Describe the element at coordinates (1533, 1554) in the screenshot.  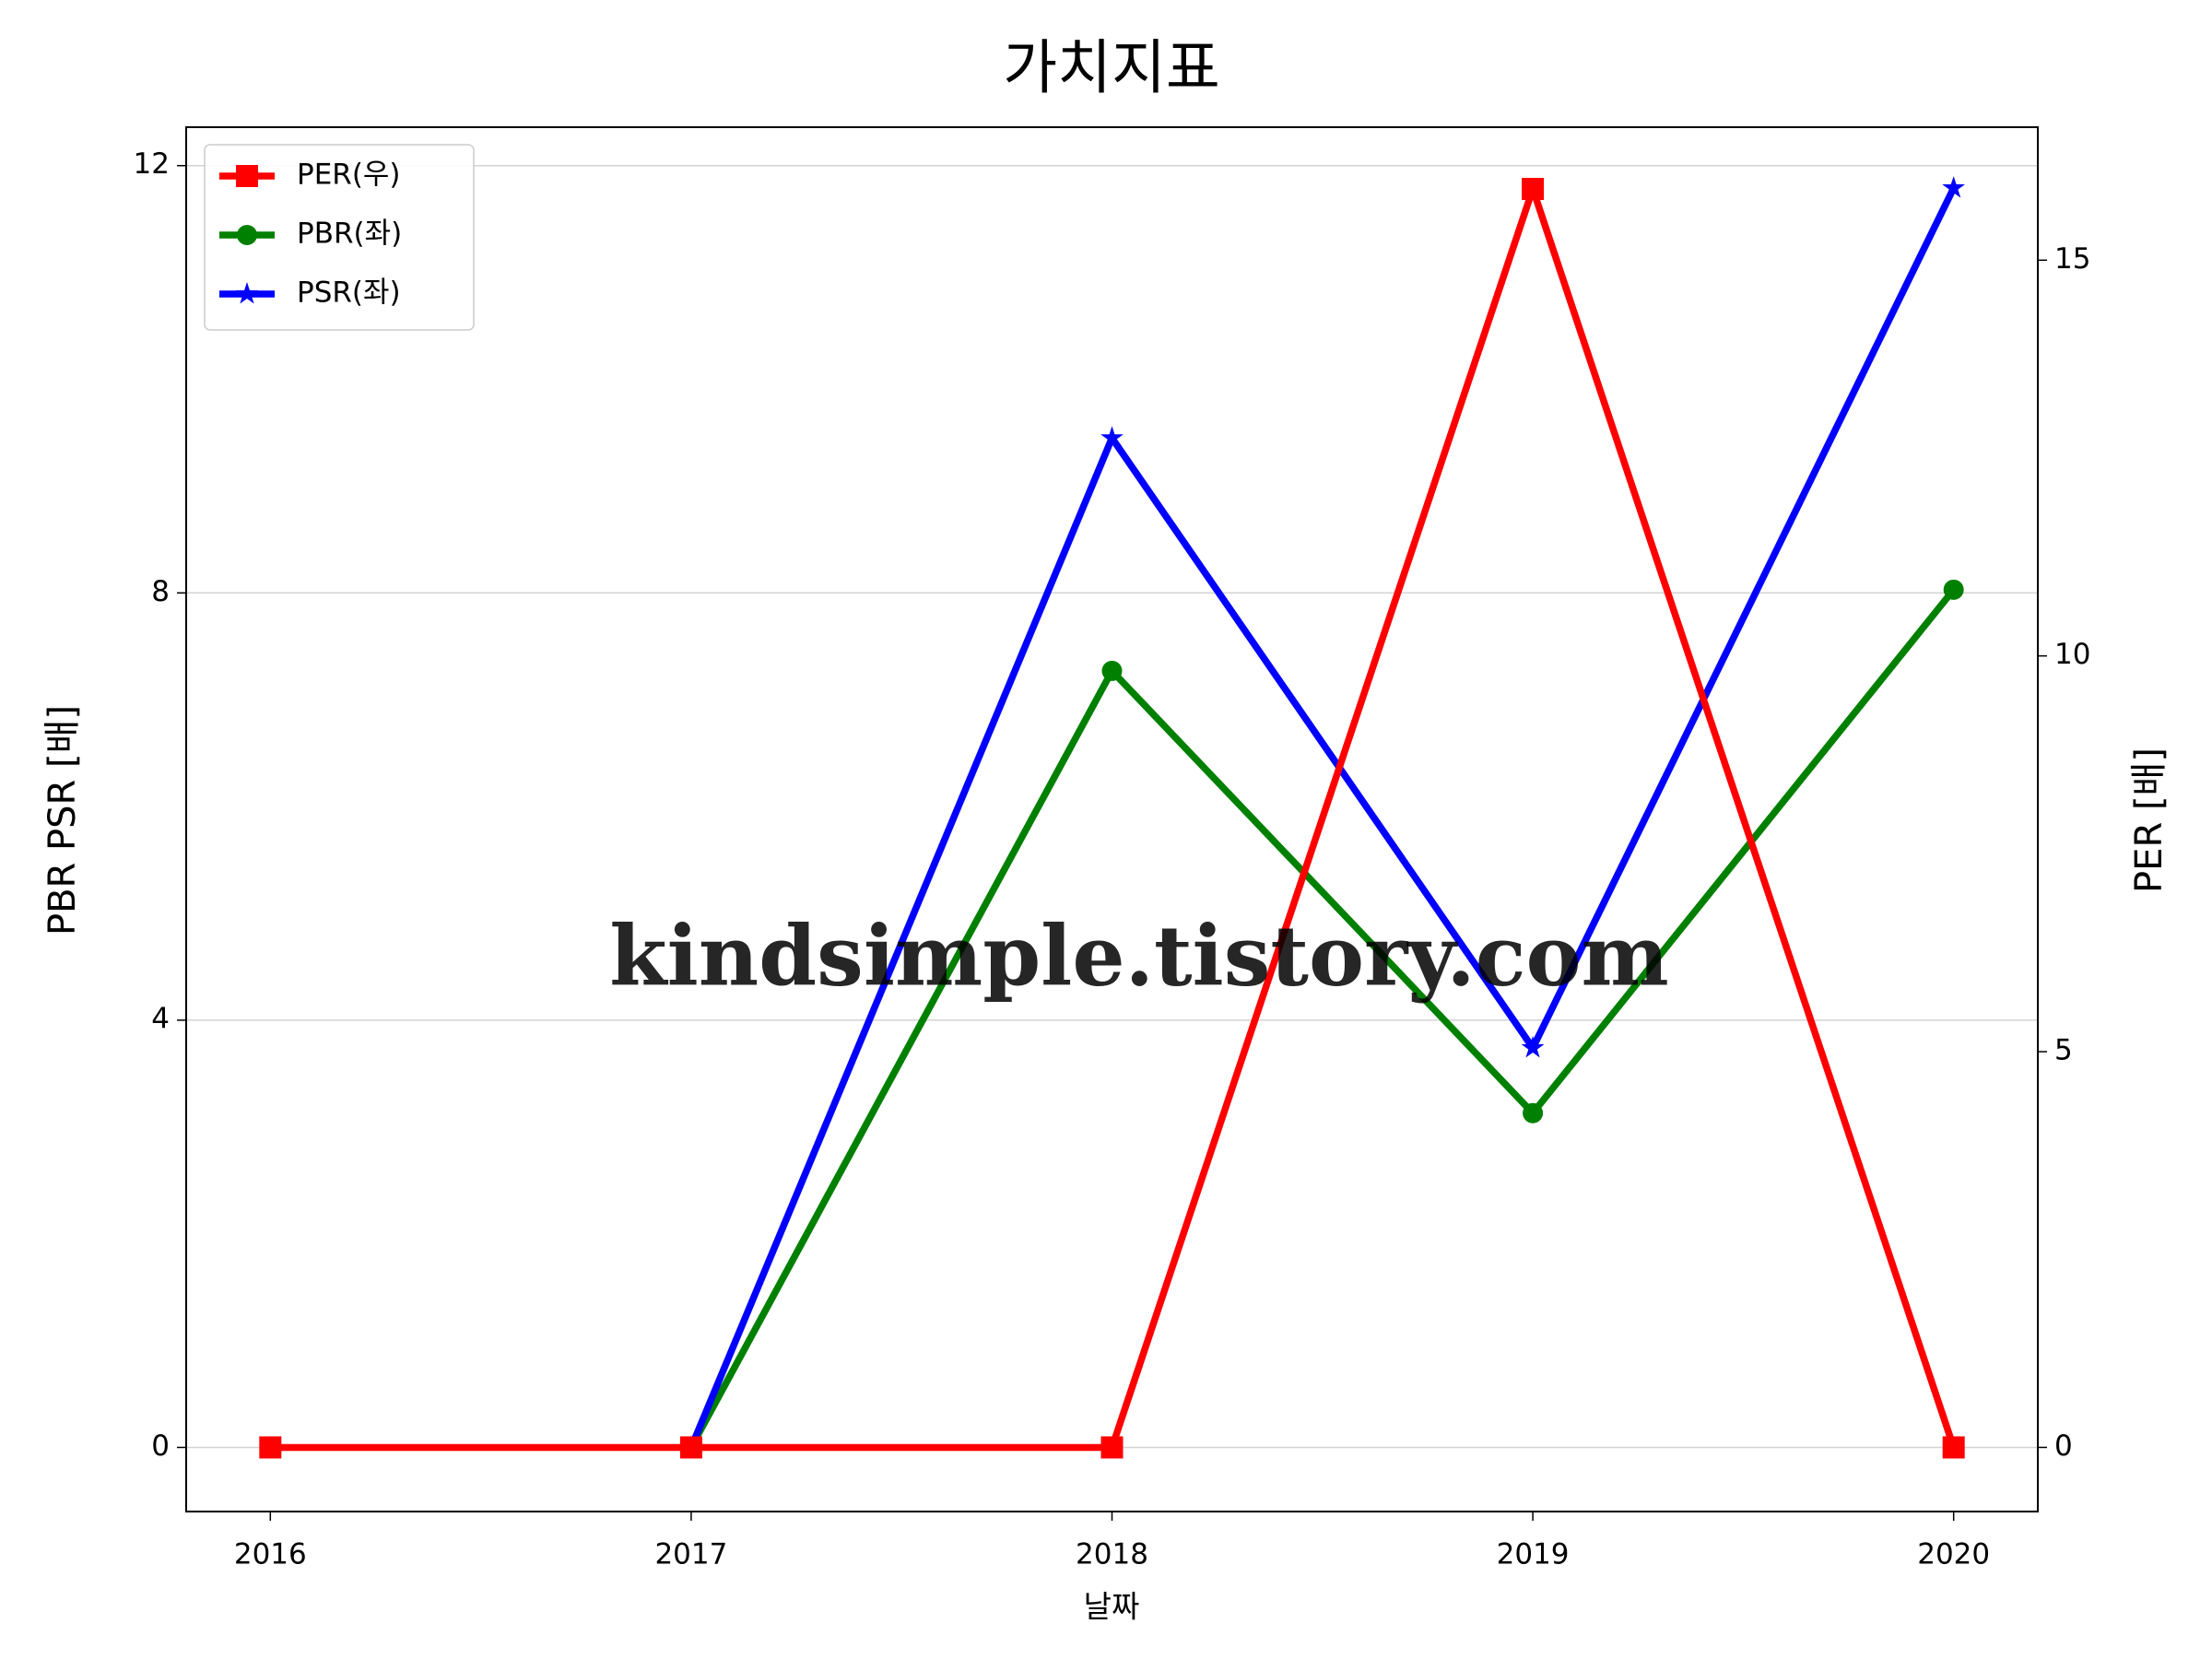
I see `x-tick-label: 2019` at that location.